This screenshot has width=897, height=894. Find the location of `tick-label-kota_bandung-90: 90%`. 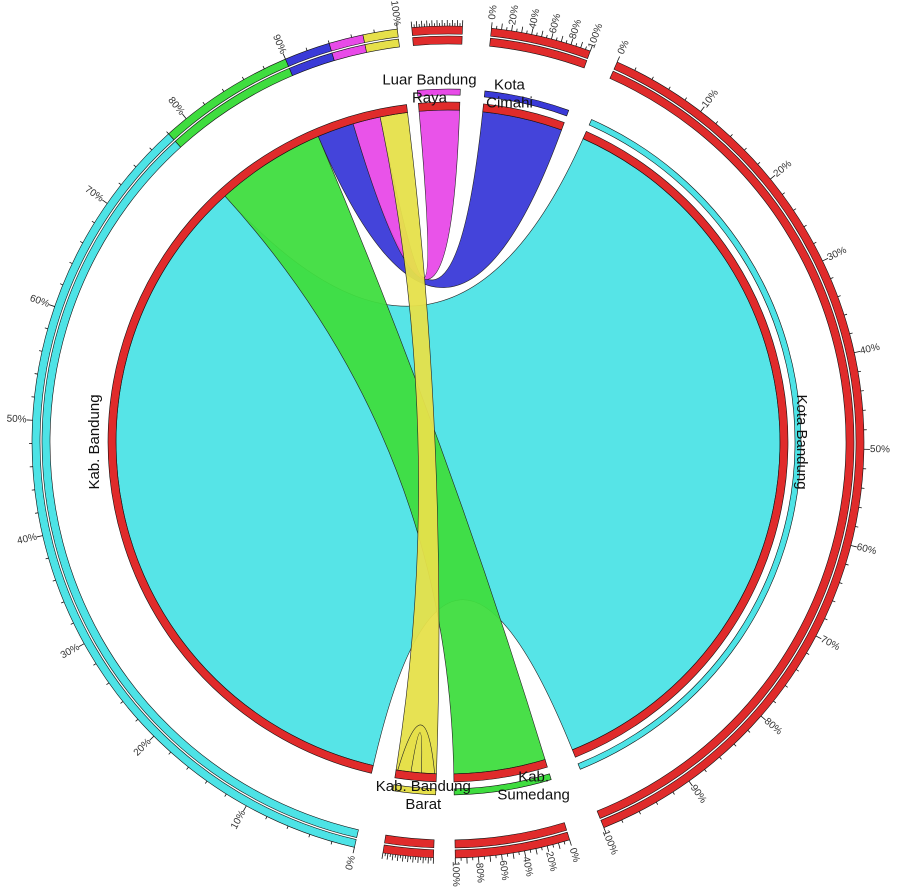

tick-label-kota_bandung-90: 90% is located at coordinates (698, 794).